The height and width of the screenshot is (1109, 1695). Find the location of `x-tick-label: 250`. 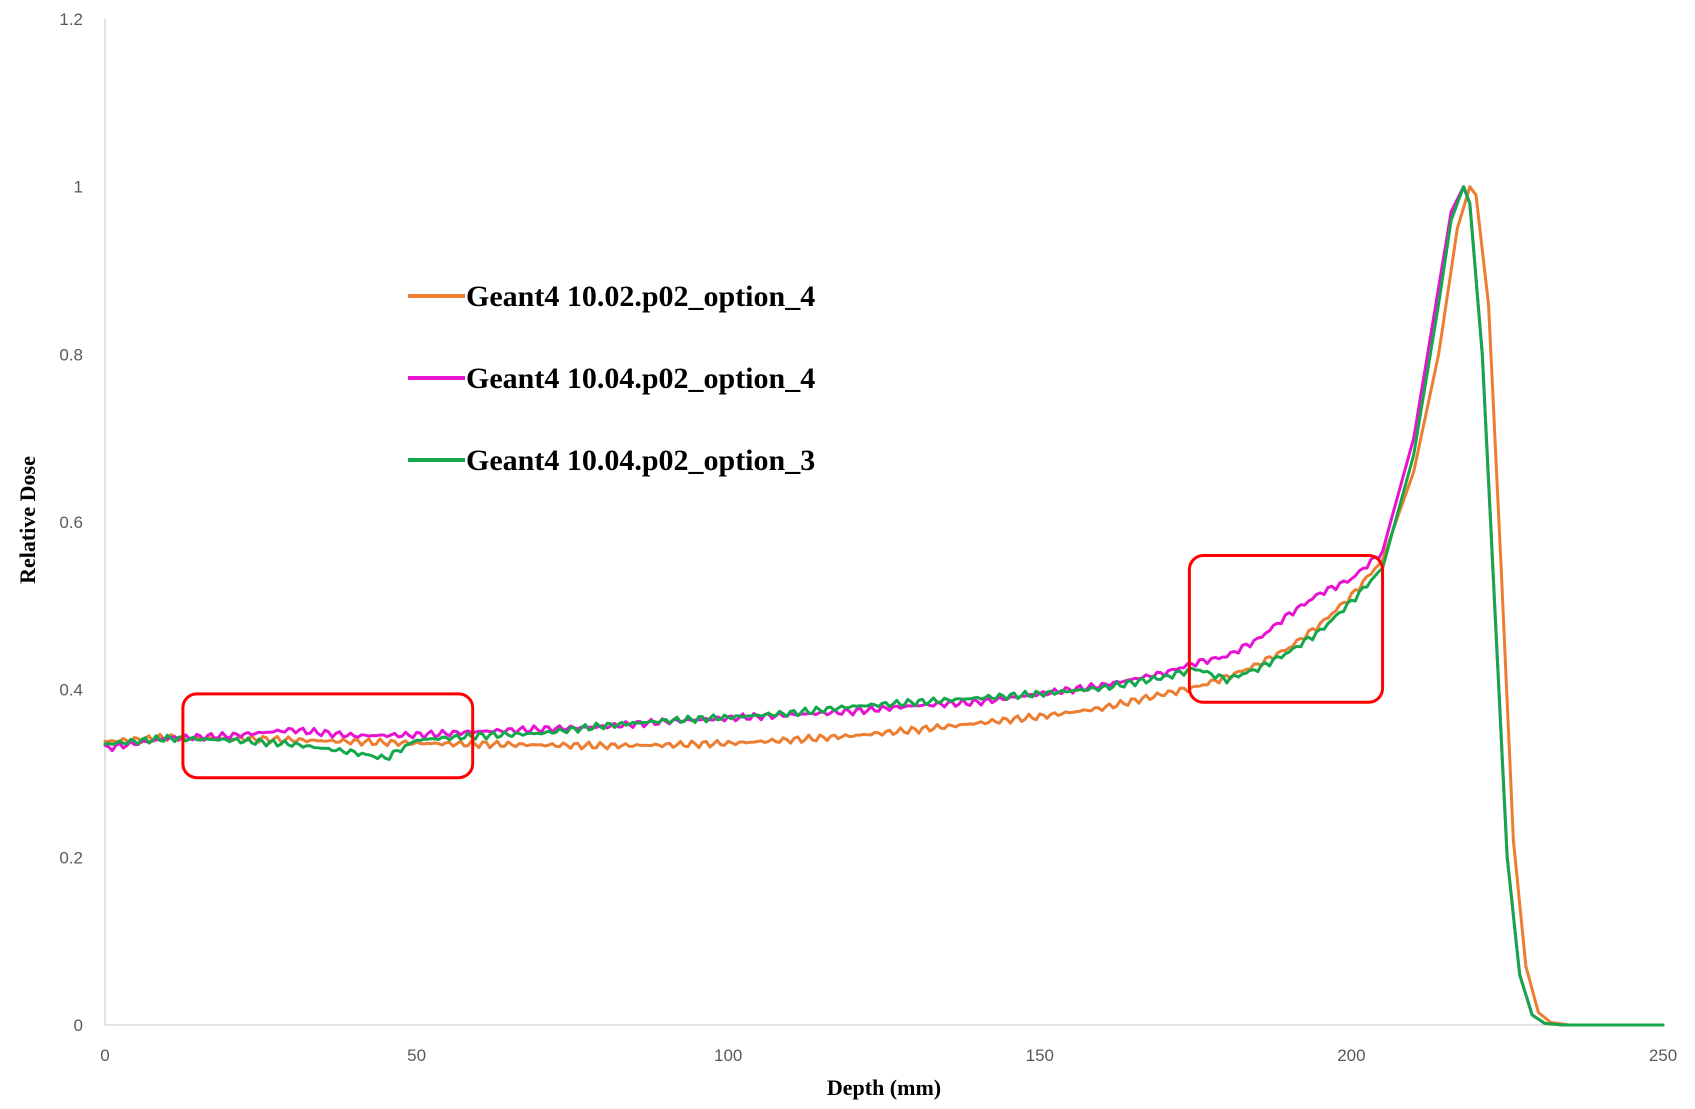

x-tick-label: 250 is located at coordinates (1663, 1055).